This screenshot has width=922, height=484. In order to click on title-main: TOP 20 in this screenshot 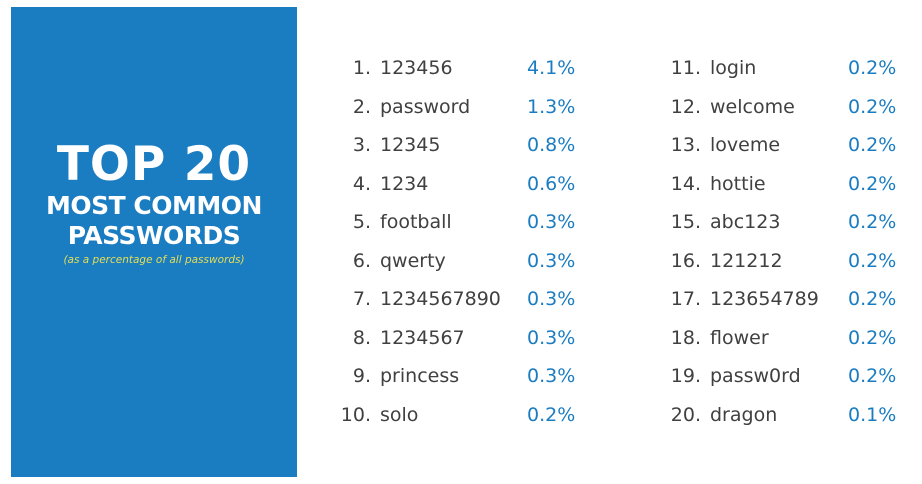, I will do `click(154, 164)`.